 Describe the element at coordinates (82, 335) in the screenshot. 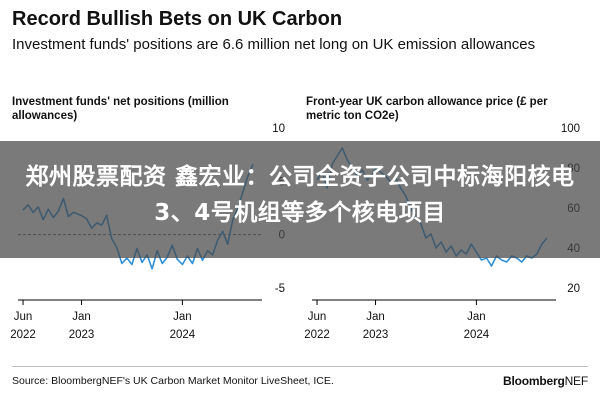

I see `left-x-tick-label-year: 2023` at that location.